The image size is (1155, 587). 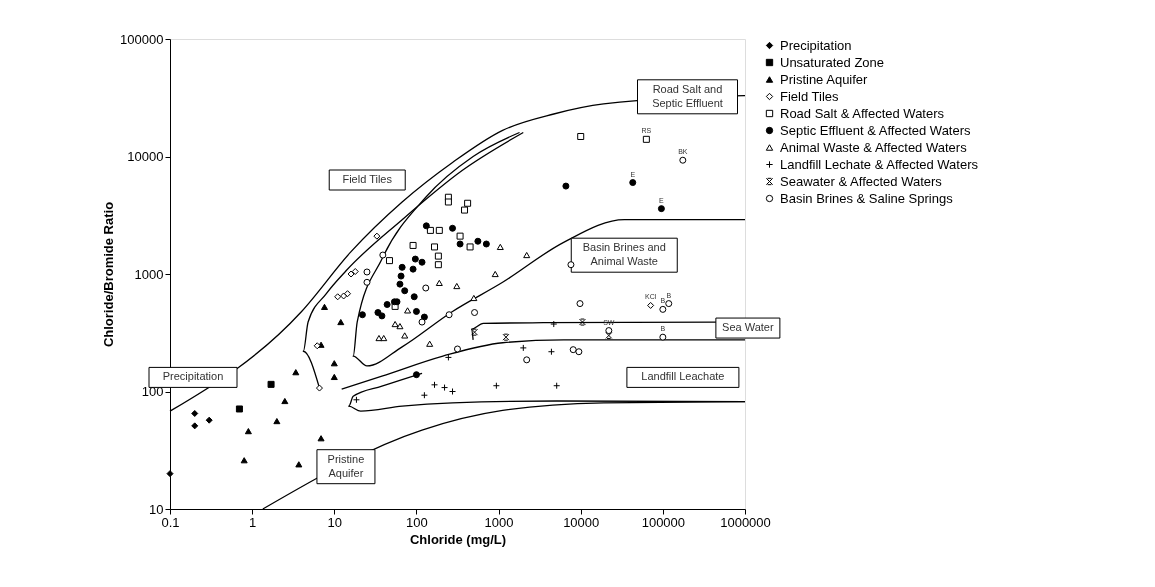 What do you see at coordinates (683, 376) in the screenshot?
I see `annotation: Landfill Leachate` at bounding box center [683, 376].